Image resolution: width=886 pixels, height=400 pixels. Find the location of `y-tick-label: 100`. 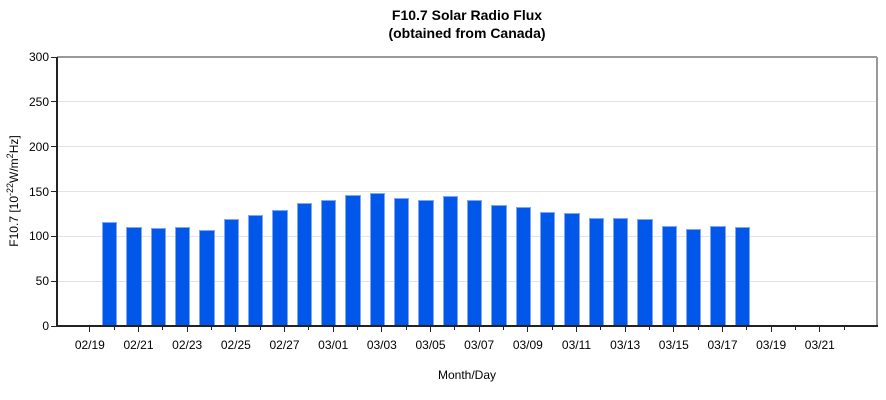

y-tick-label: 100 is located at coordinates (38, 236).